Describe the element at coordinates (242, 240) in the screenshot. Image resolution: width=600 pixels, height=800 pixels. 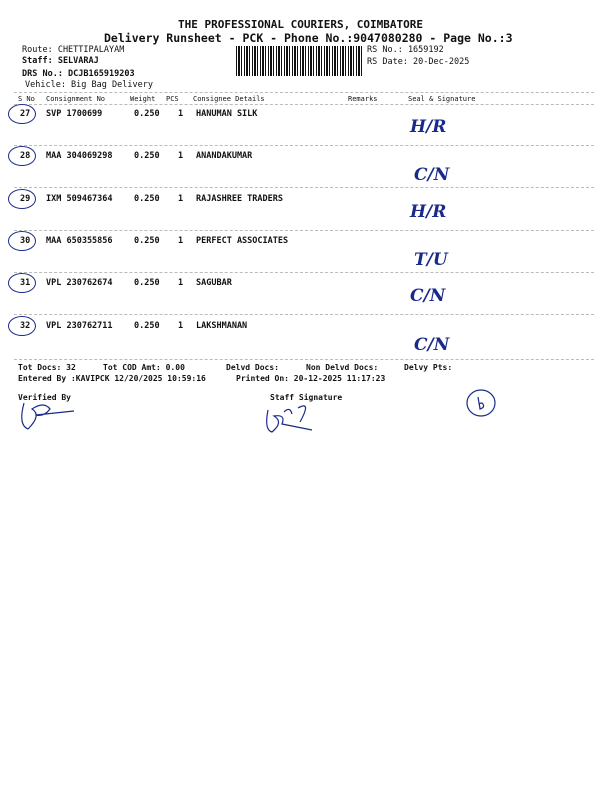
I see `consignee-details: PERFECT ASSOCIATES` at that location.